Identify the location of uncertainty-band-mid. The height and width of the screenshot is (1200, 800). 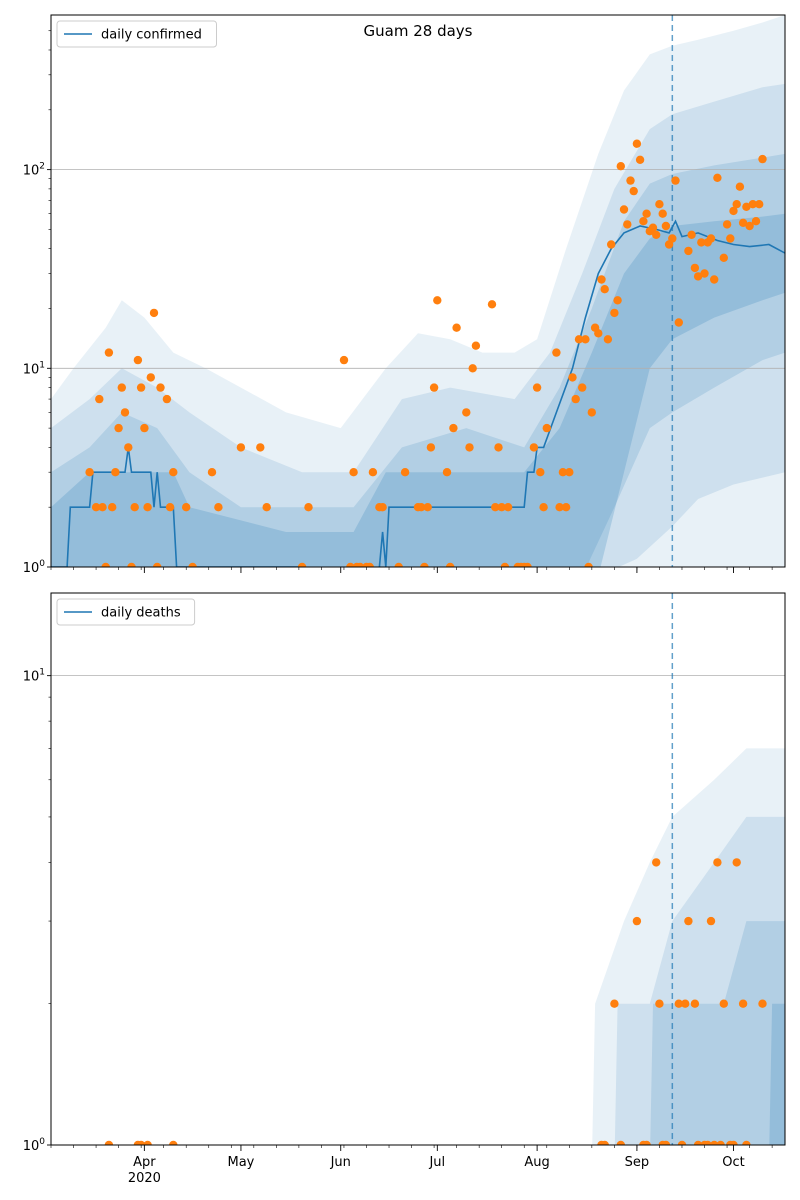
(699, 980).